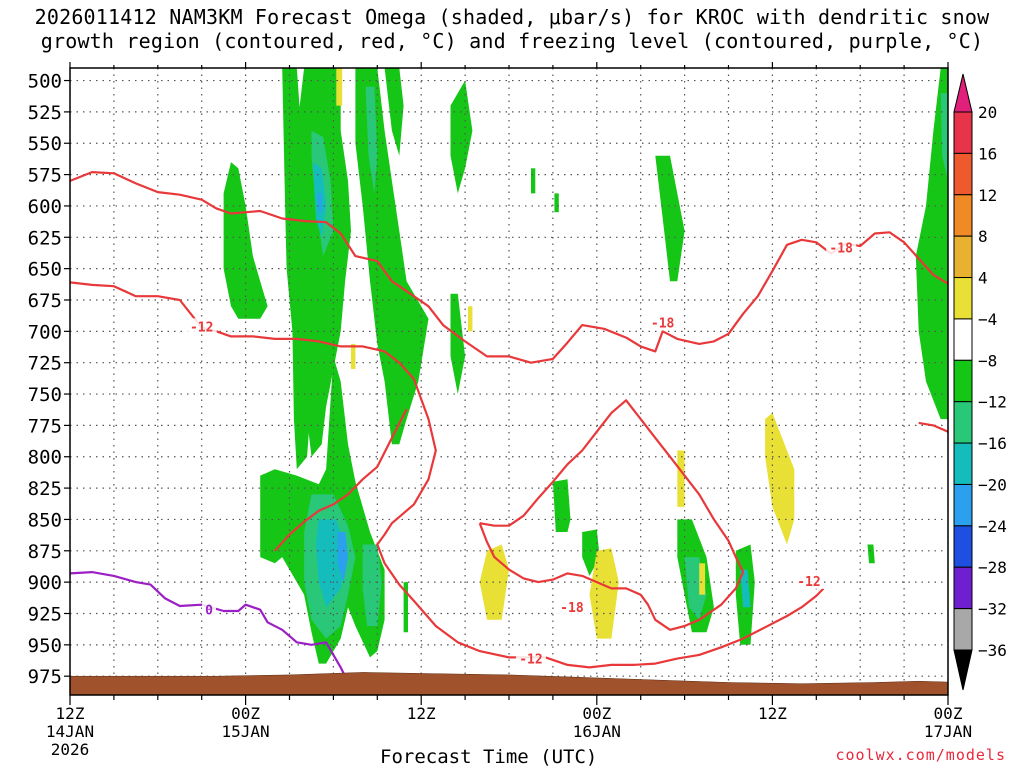 This screenshot has width=1024, height=768. Describe the element at coordinates (70, 713) in the screenshot. I see `x-tick-label-0-0: 12Z` at that location.